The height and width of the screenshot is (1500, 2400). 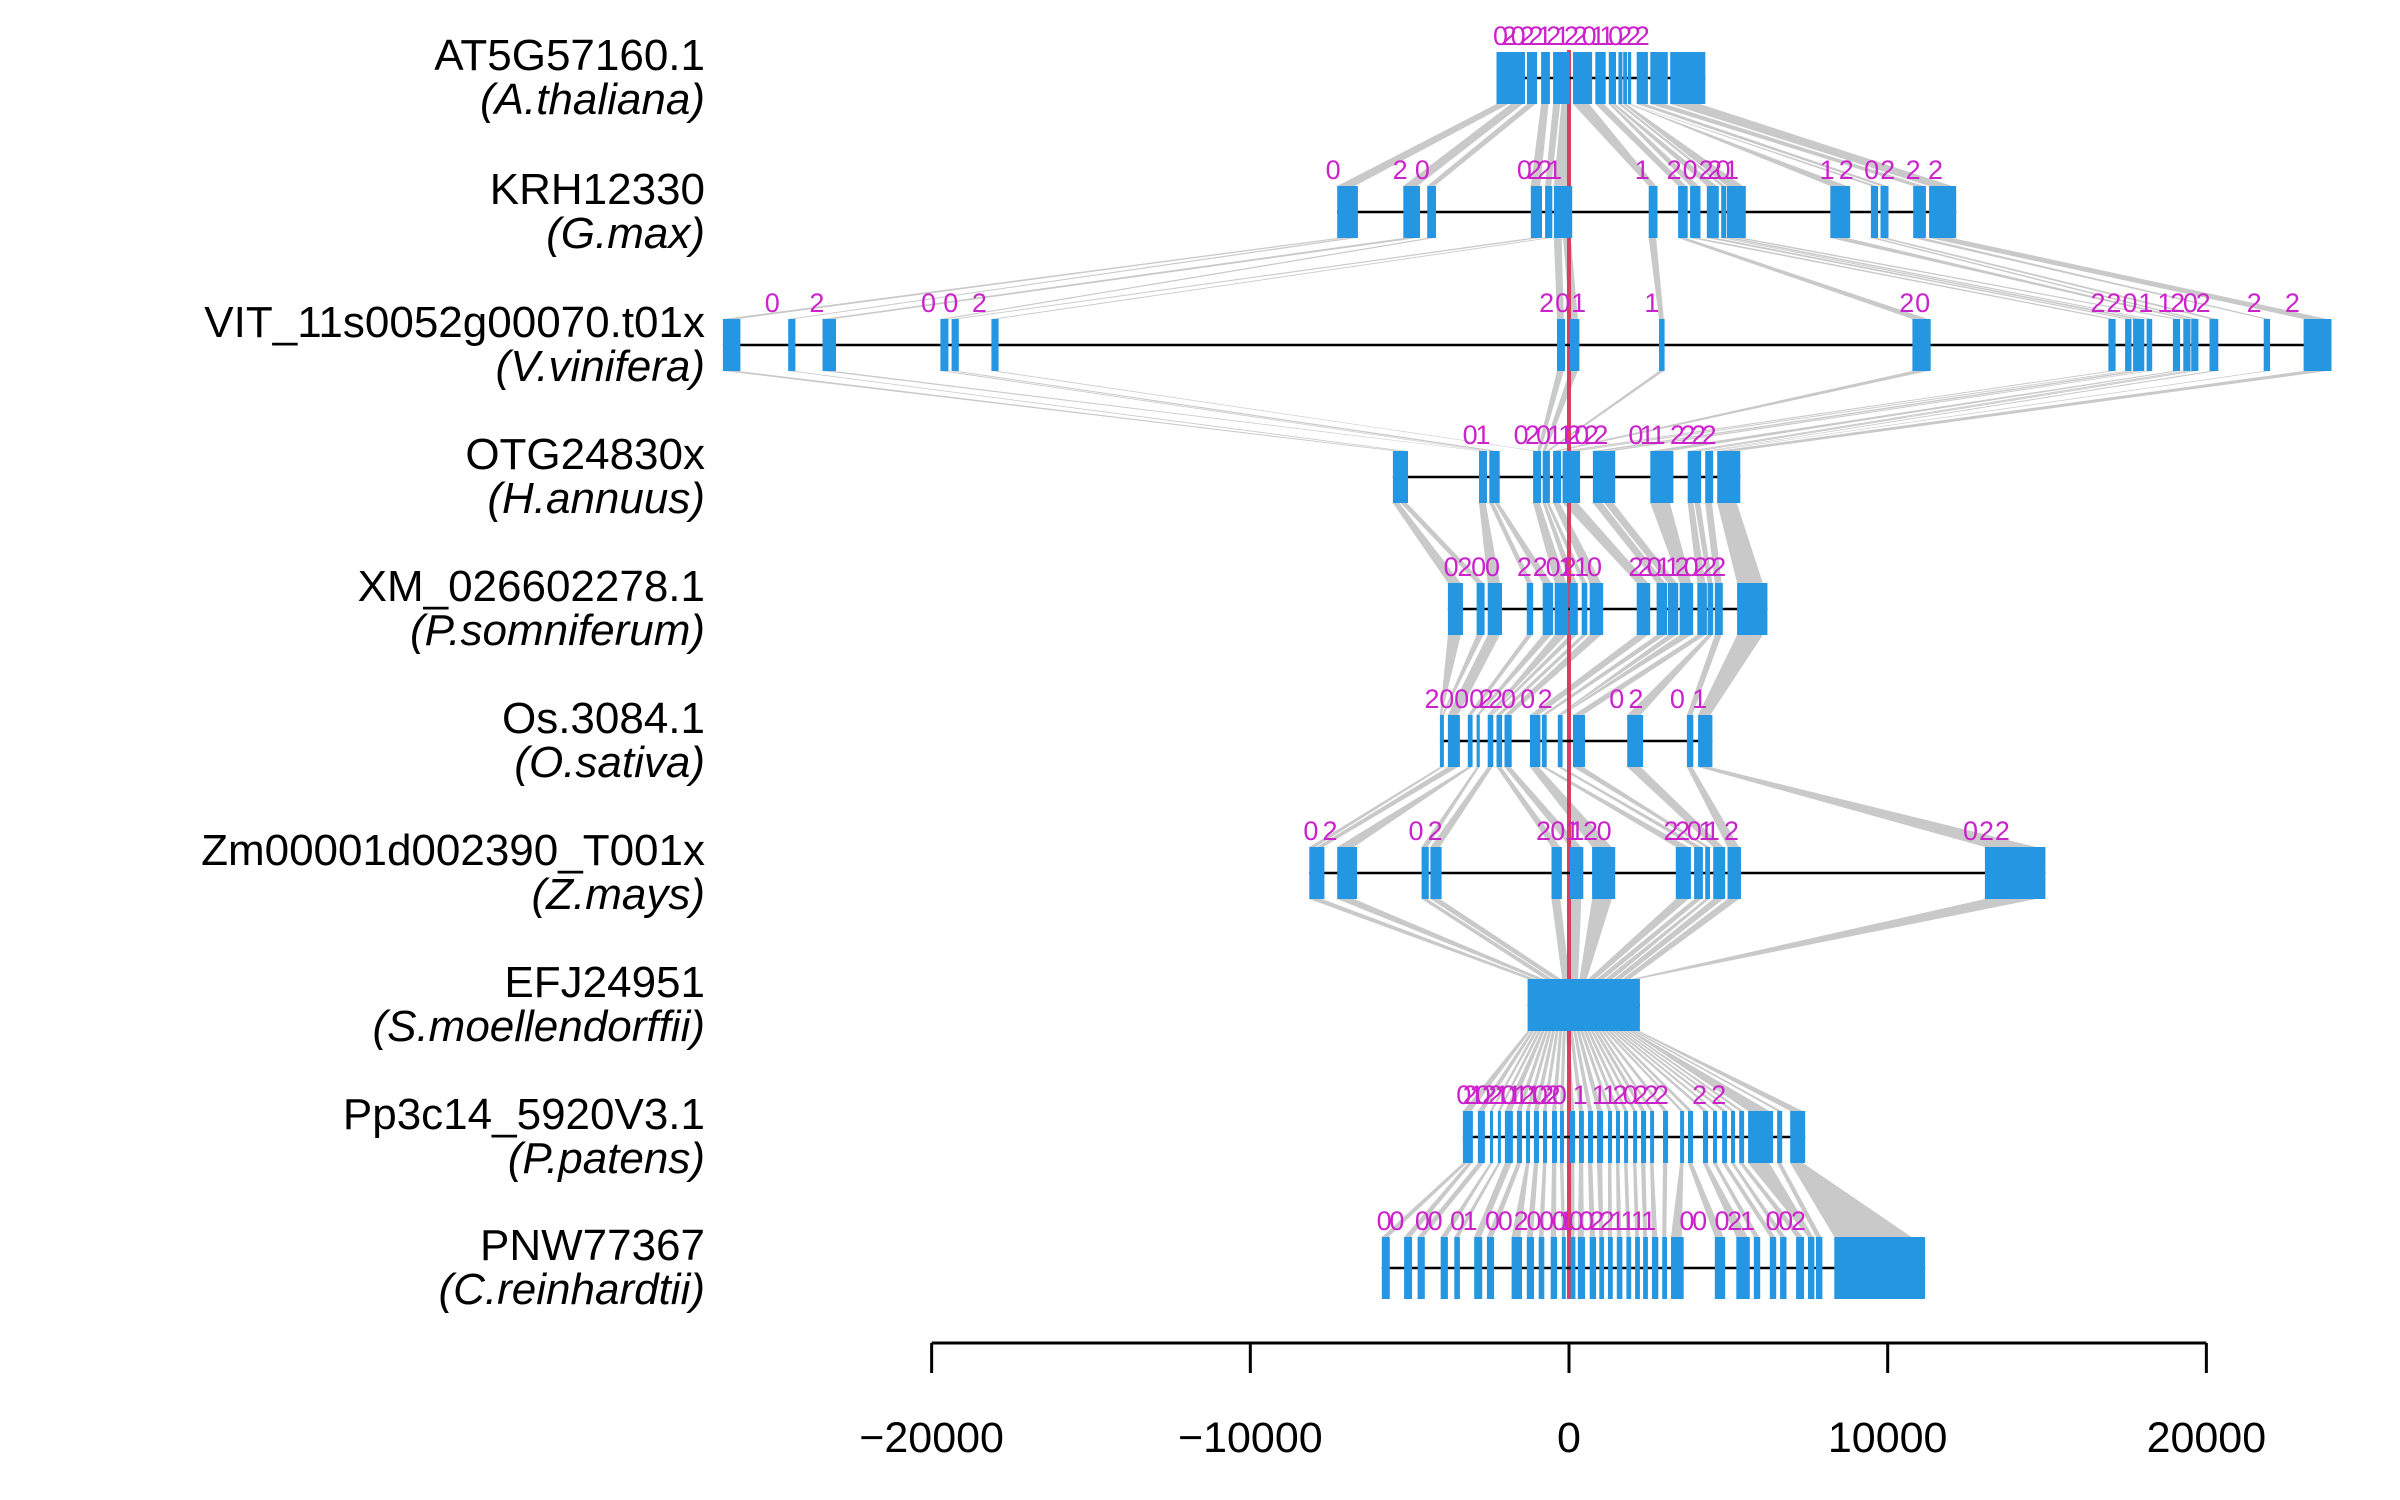 What do you see at coordinates (585, 454) in the screenshot?
I see `gene-id-label: OTG24830x` at bounding box center [585, 454].